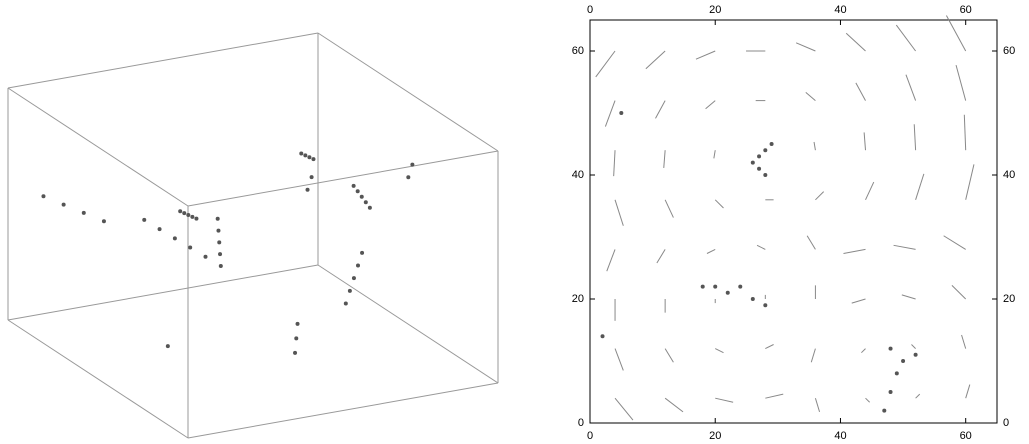 Image resolution: width=1029 pixels, height=444 pixels. Describe the element at coordinates (1009, 51) in the screenshot. I see `y-tick-label: 60` at that location.